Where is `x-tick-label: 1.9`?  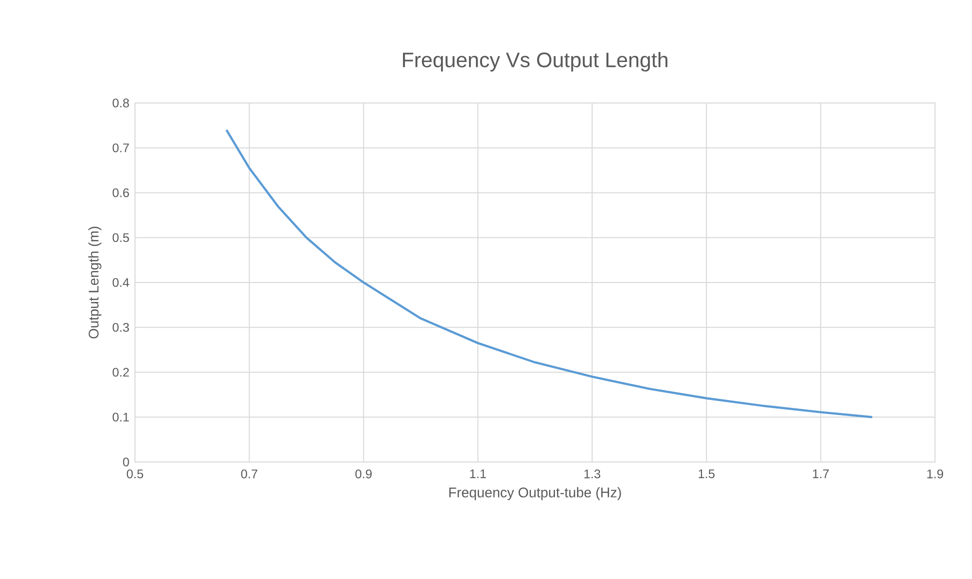 x-tick-label: 1.9 is located at coordinates (935, 474).